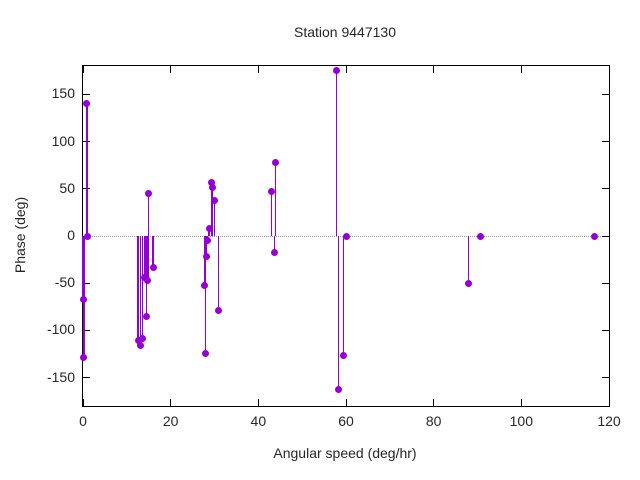  I want to click on x-tick-label: 0, so click(83, 421).